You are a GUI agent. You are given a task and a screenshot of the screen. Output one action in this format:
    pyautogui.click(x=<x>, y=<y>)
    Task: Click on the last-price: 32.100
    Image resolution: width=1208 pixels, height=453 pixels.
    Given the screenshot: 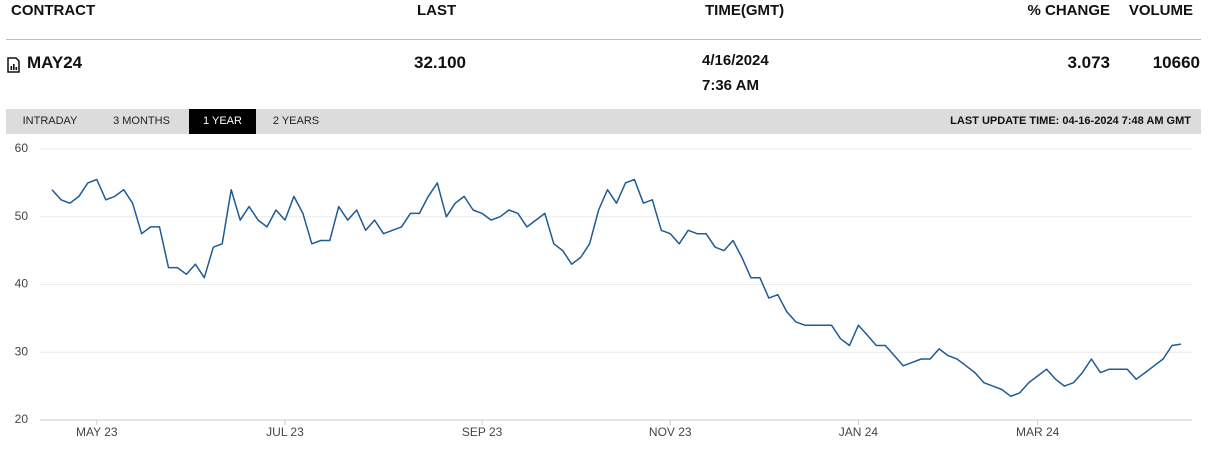 What is the action you would take?
    pyautogui.click(x=440, y=62)
    